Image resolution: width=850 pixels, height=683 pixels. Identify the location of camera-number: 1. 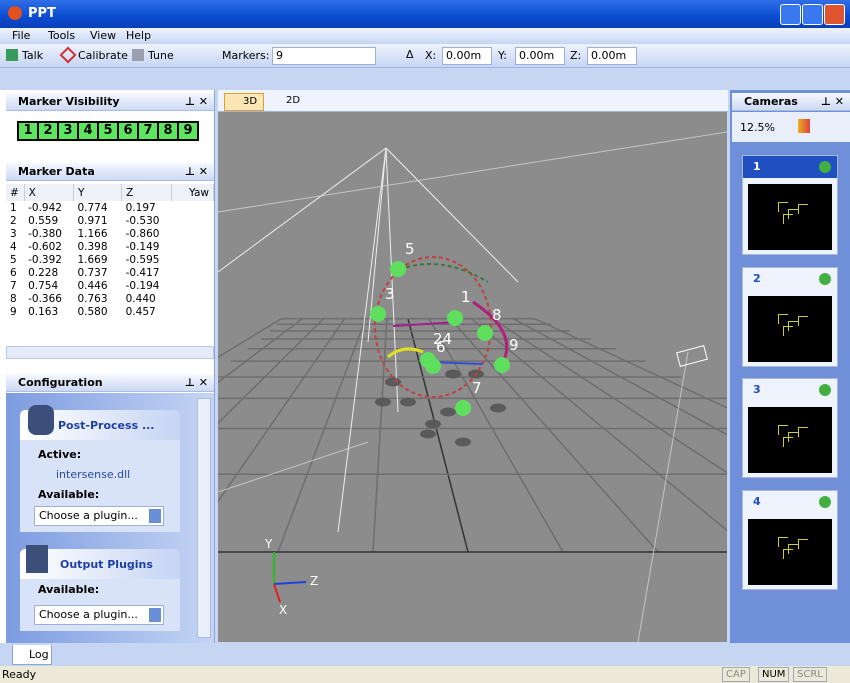
(757, 166).